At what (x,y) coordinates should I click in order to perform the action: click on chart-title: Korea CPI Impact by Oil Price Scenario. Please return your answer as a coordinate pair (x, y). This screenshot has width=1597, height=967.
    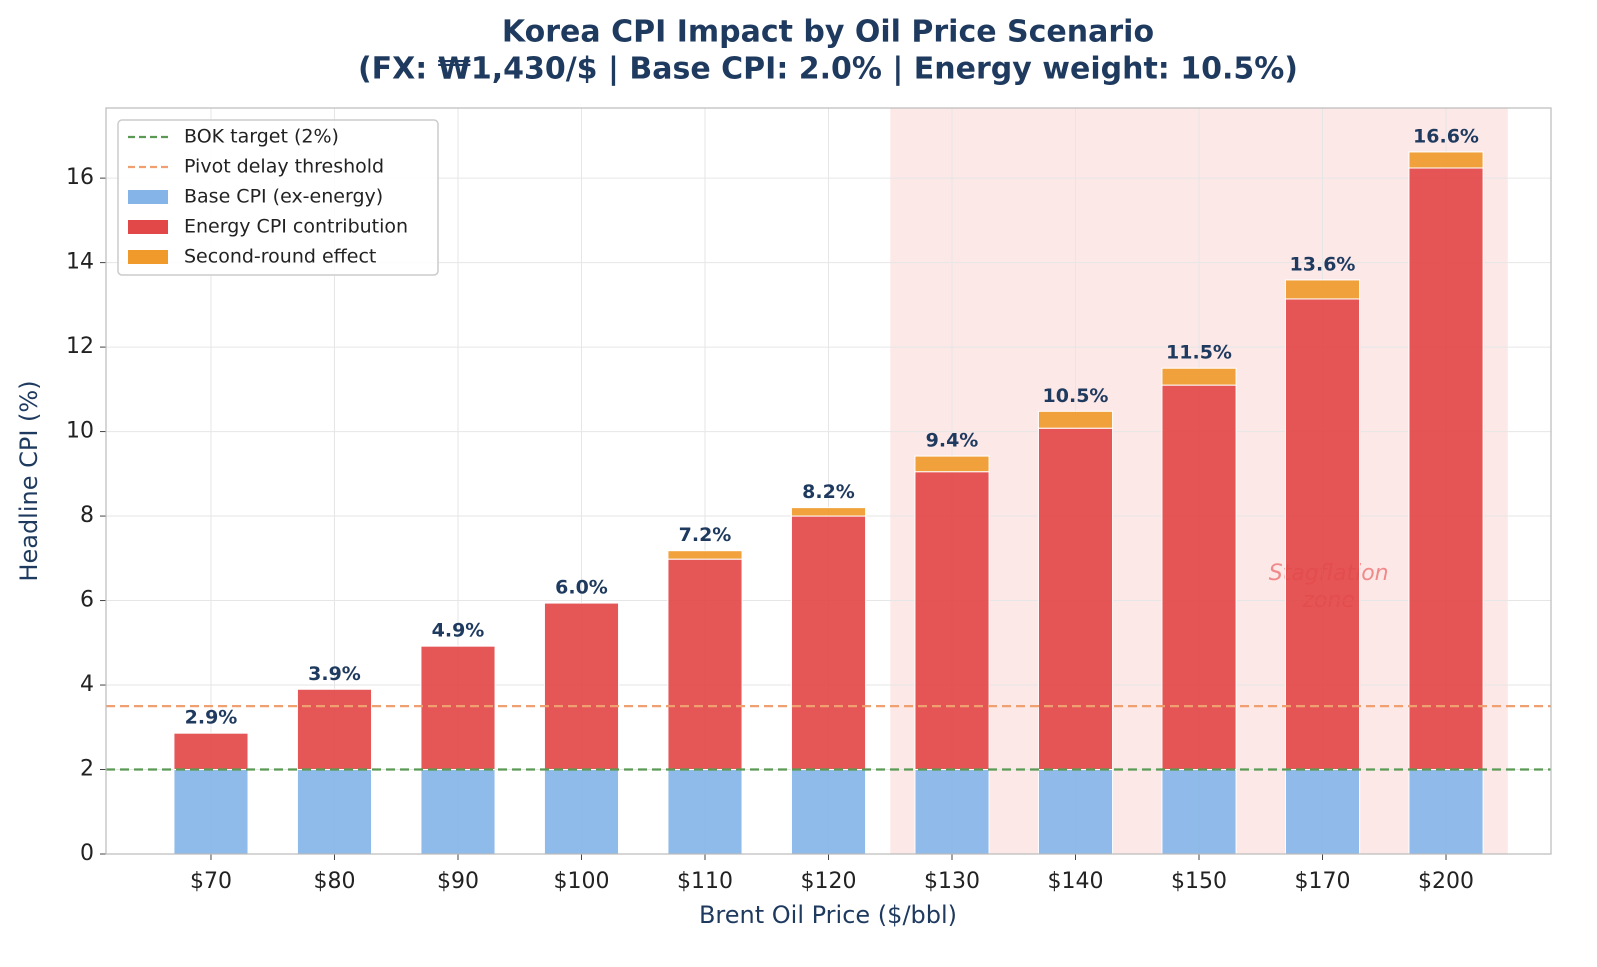
    Looking at the image, I should click on (828, 32).